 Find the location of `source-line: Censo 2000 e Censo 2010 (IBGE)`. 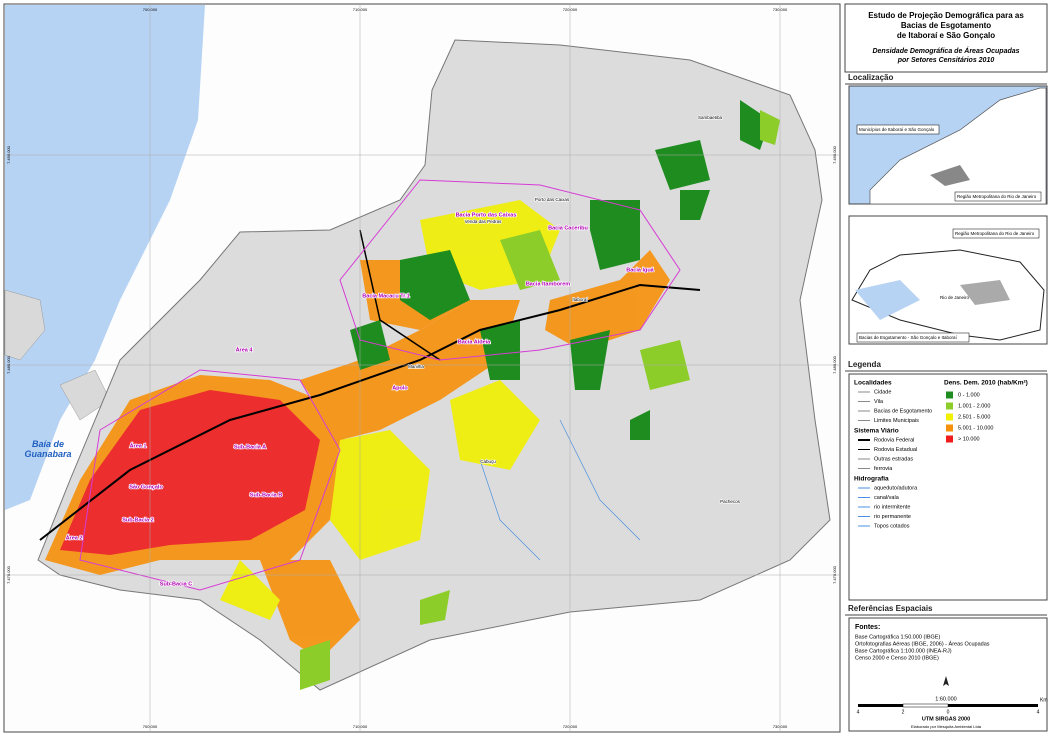

source-line: Censo 2000 e Censo 2010 (IBGE) is located at coordinates (897, 658).